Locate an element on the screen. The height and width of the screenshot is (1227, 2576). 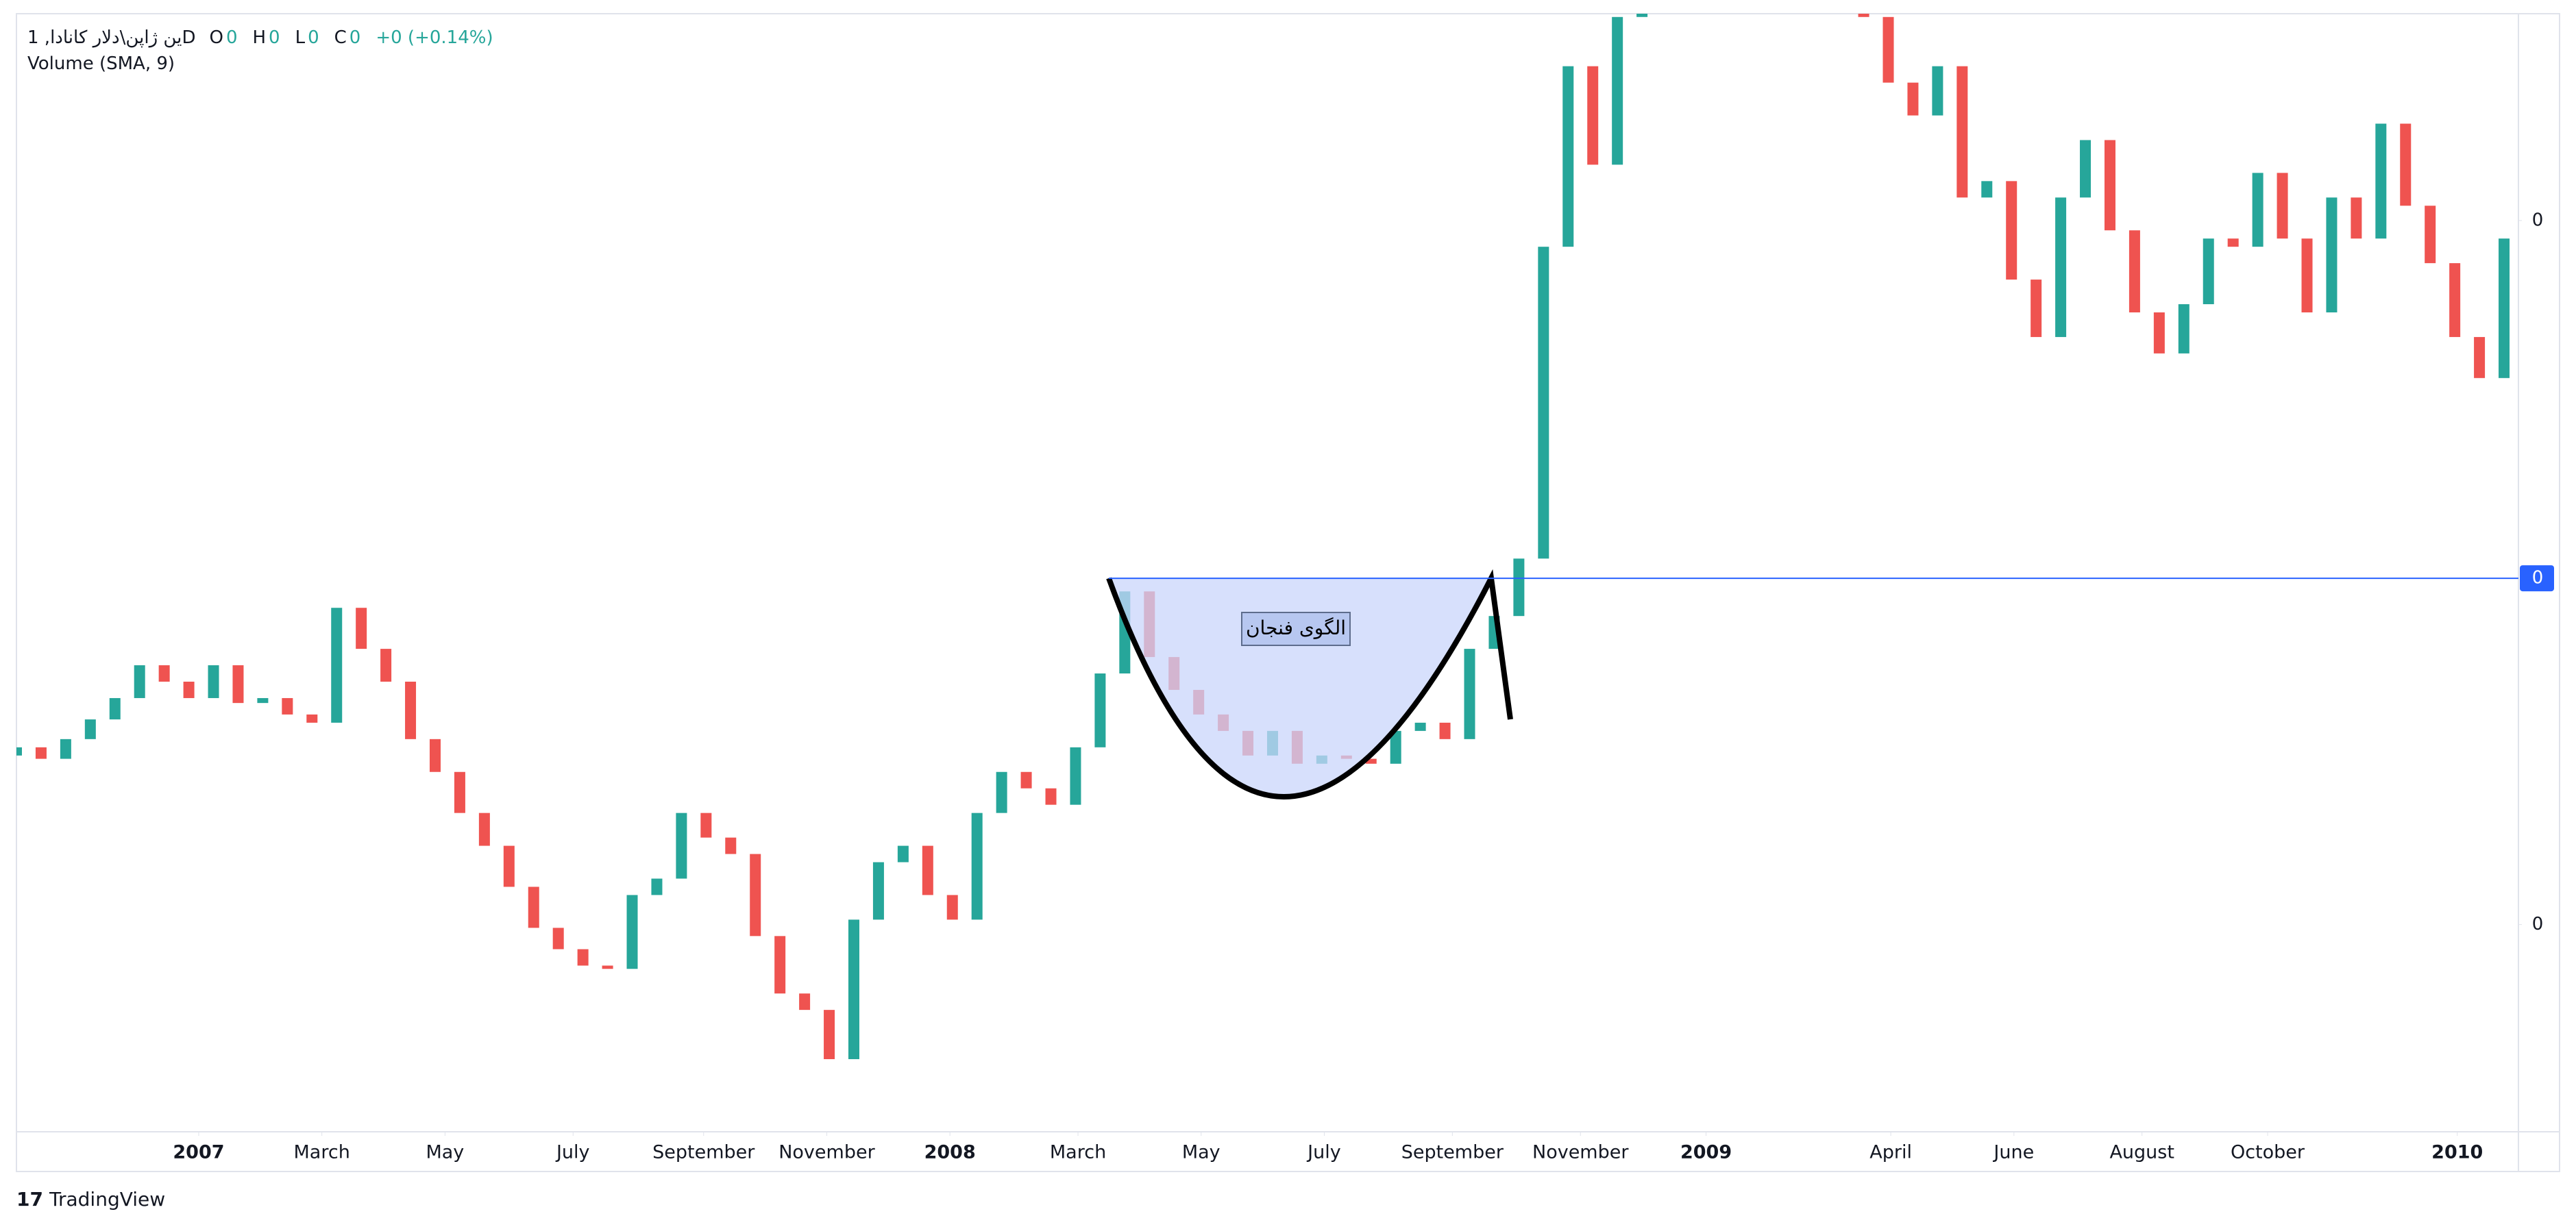
ohlc-key: O is located at coordinates (216, 37).